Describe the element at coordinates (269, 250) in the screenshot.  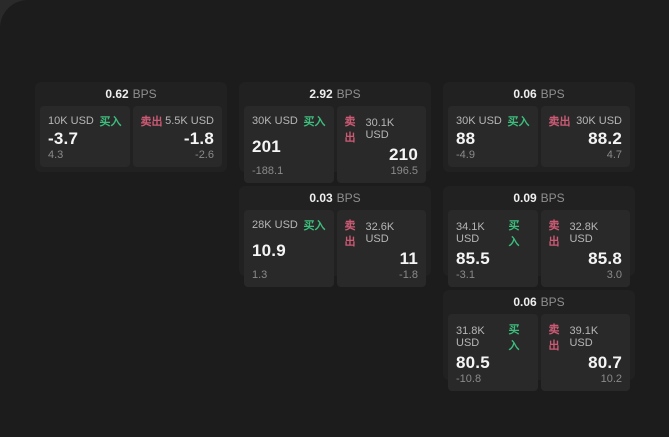
I see `buy-price: 10.9` at that location.